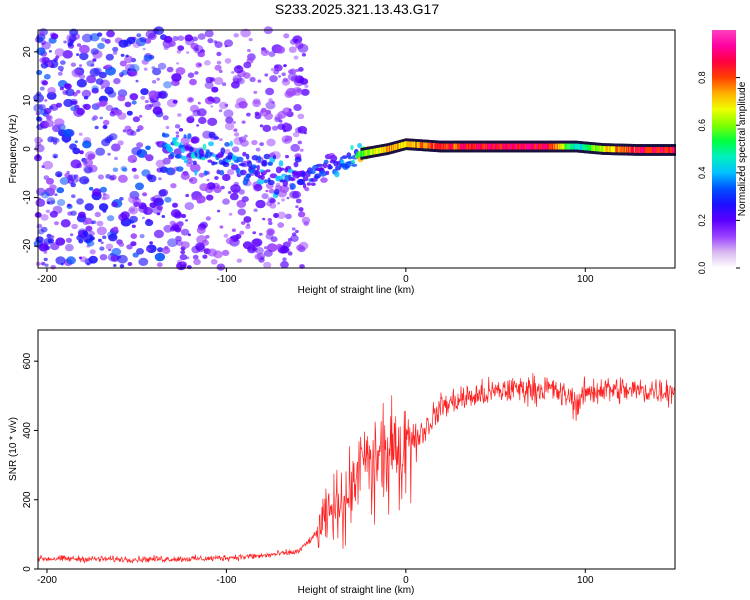  Describe the element at coordinates (27, 499) in the screenshot. I see `y-tick-label: 200` at that location.